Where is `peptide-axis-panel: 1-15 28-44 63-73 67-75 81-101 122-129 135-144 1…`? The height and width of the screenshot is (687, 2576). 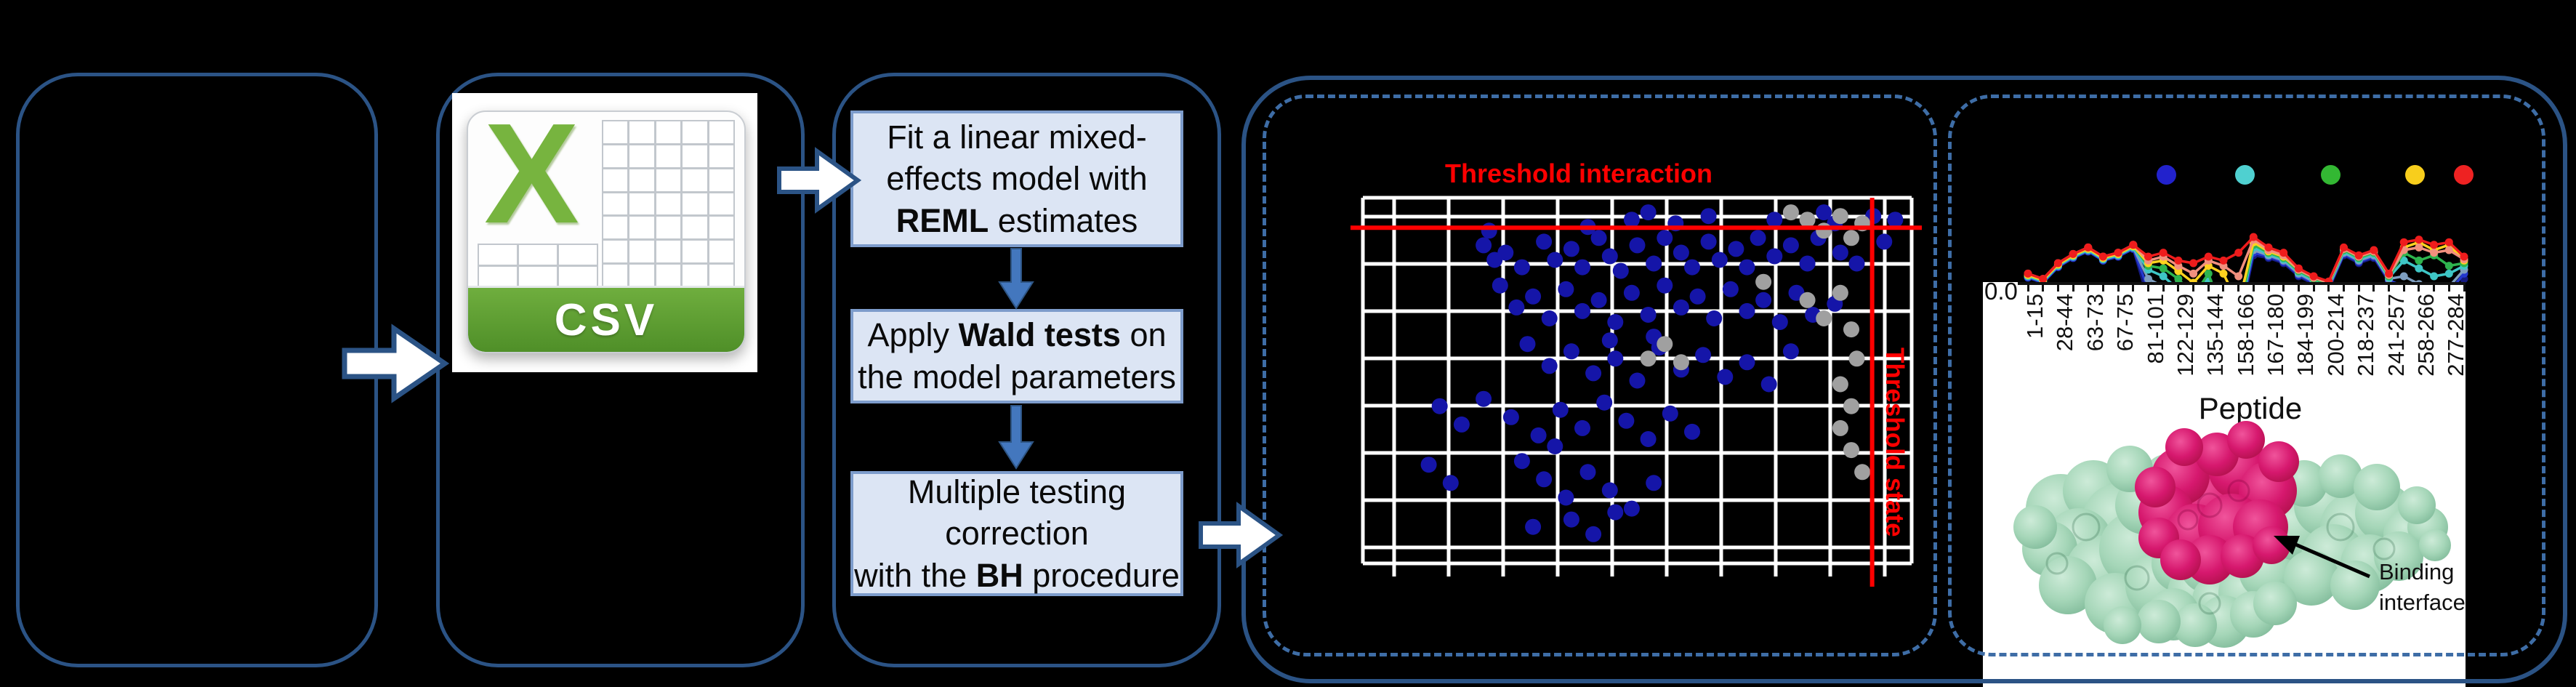
peptide-axis-panel: 1-15 28-44 63-73 67-75 81-101 122-129 135-144 1… is located at coordinates (2224, 484).